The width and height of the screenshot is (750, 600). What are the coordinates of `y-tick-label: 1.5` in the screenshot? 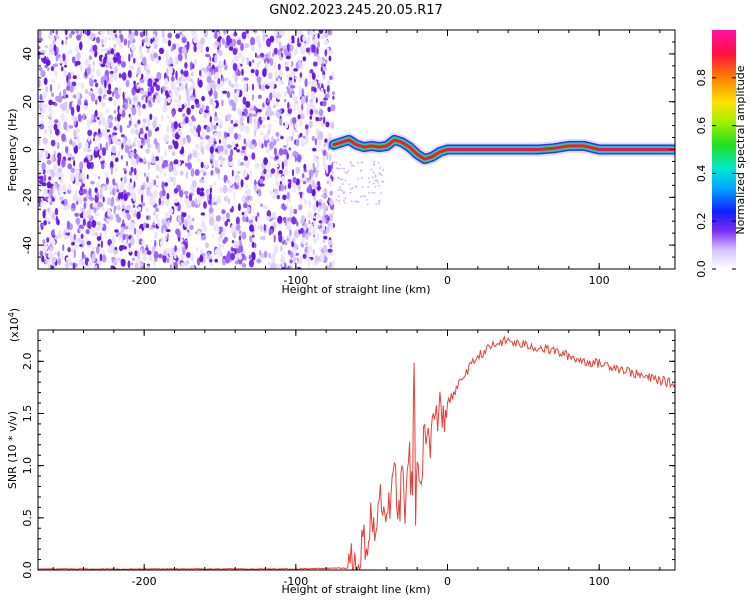 It's located at (27, 414).